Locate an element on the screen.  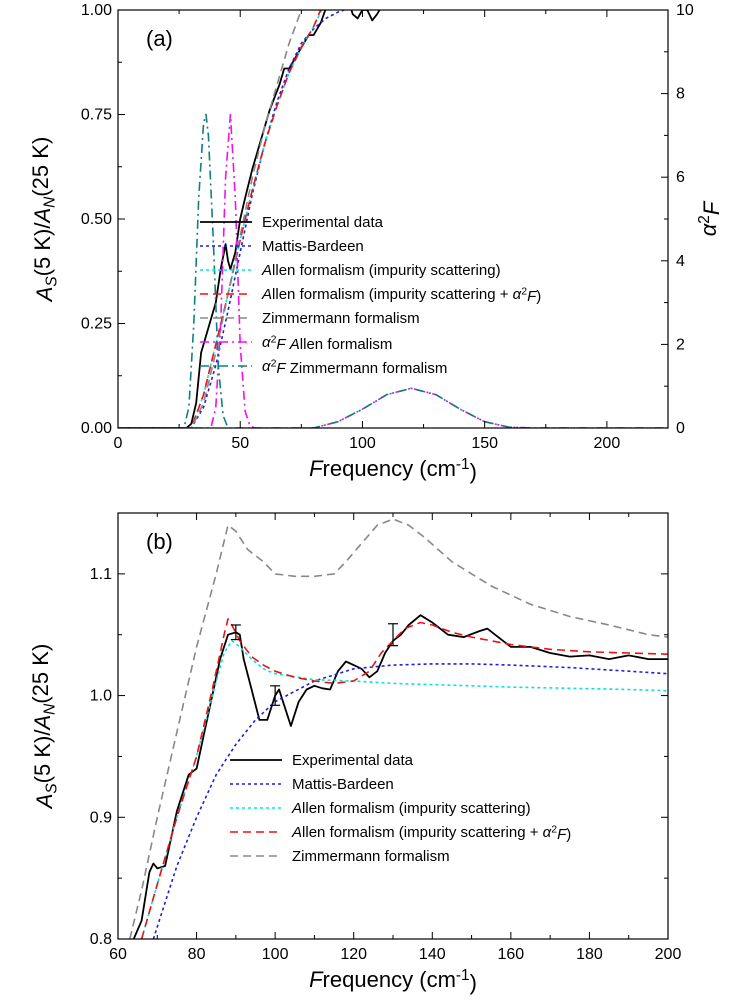
y2-tick-label: 4 is located at coordinates (680, 261).